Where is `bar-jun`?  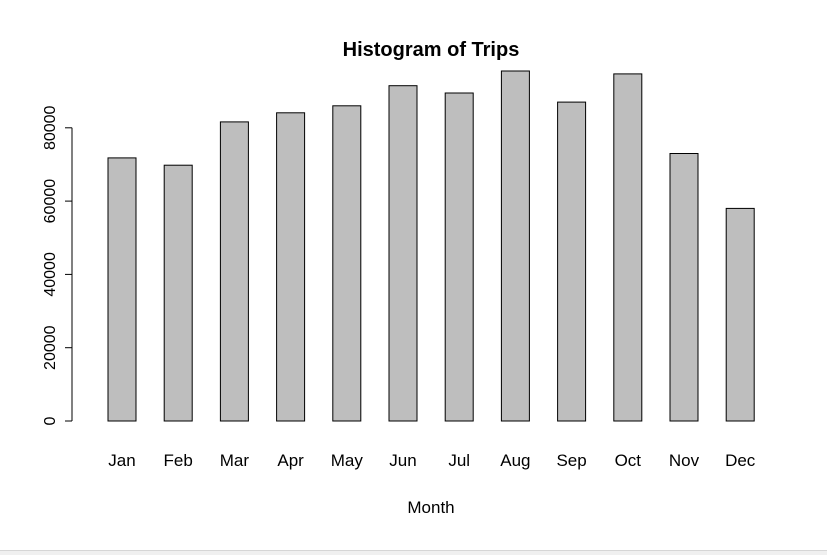 bar-jun is located at coordinates (403, 253).